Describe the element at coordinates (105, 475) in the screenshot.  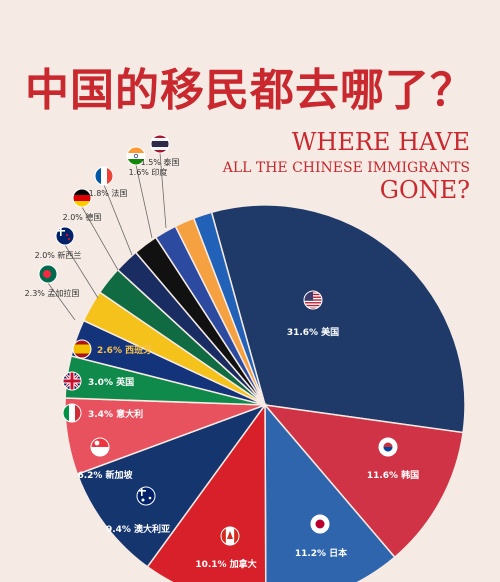
I see `slice-label: 6.2% 新加坡` at that location.